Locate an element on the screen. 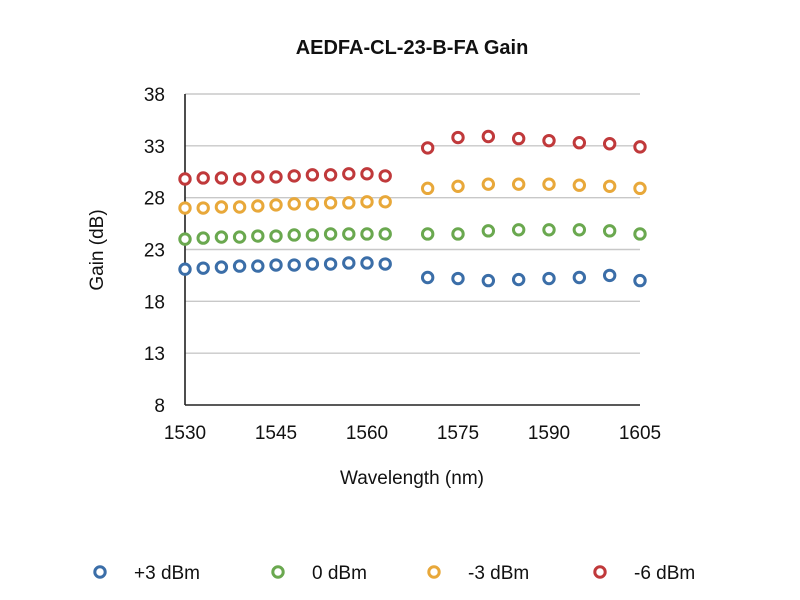 This screenshot has height=600, width=800. legend-label: +3 dBm is located at coordinates (167, 573).